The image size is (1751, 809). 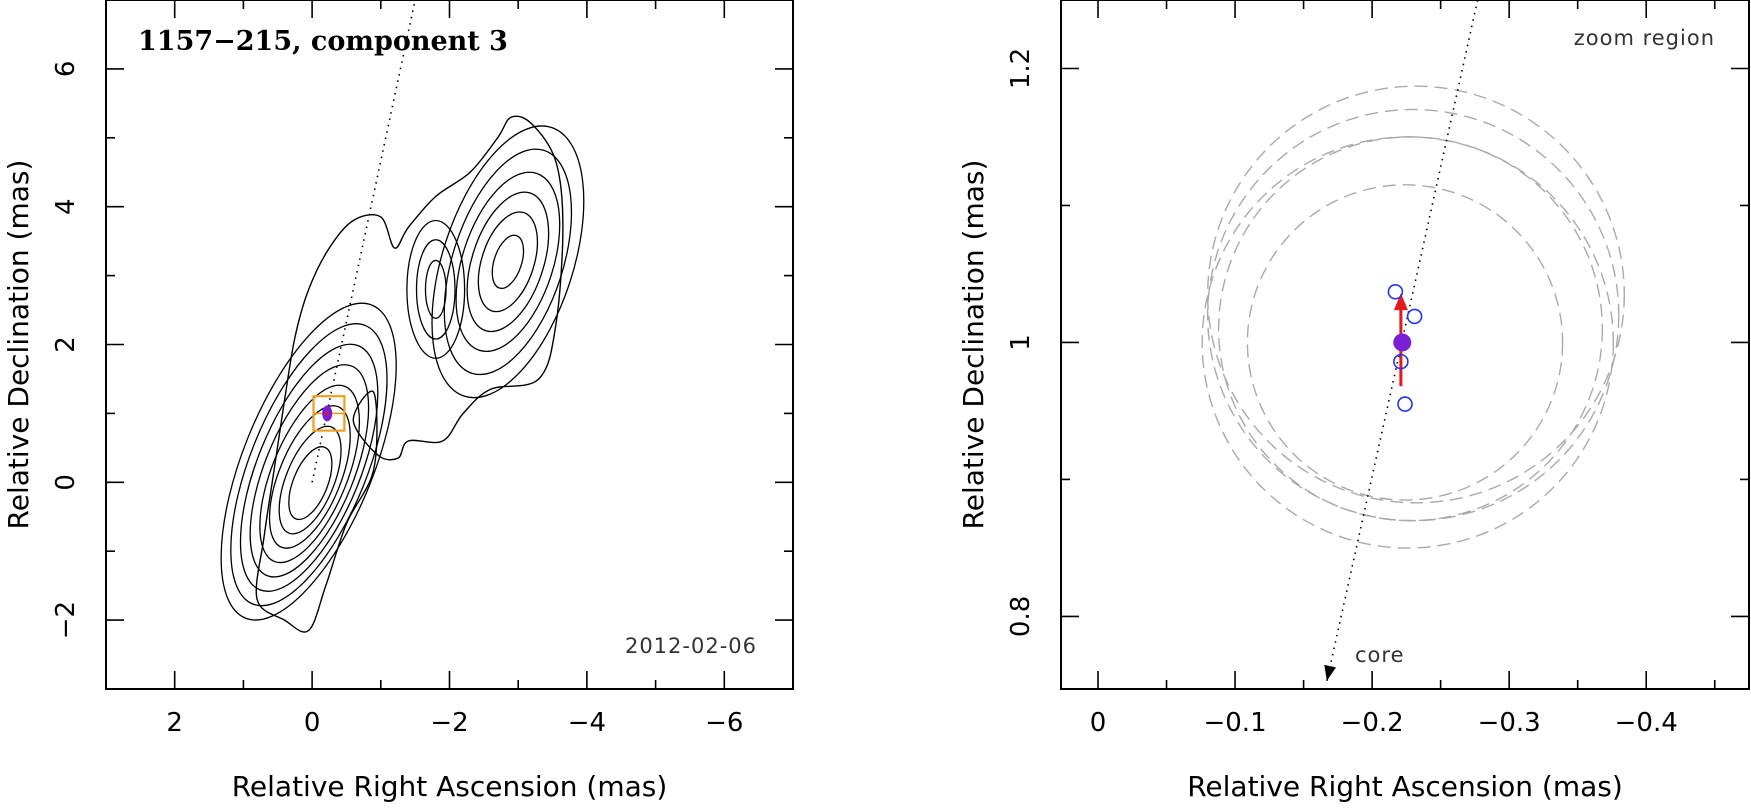 I want to click on x-tick-label: −0.2, so click(x=1372, y=723).